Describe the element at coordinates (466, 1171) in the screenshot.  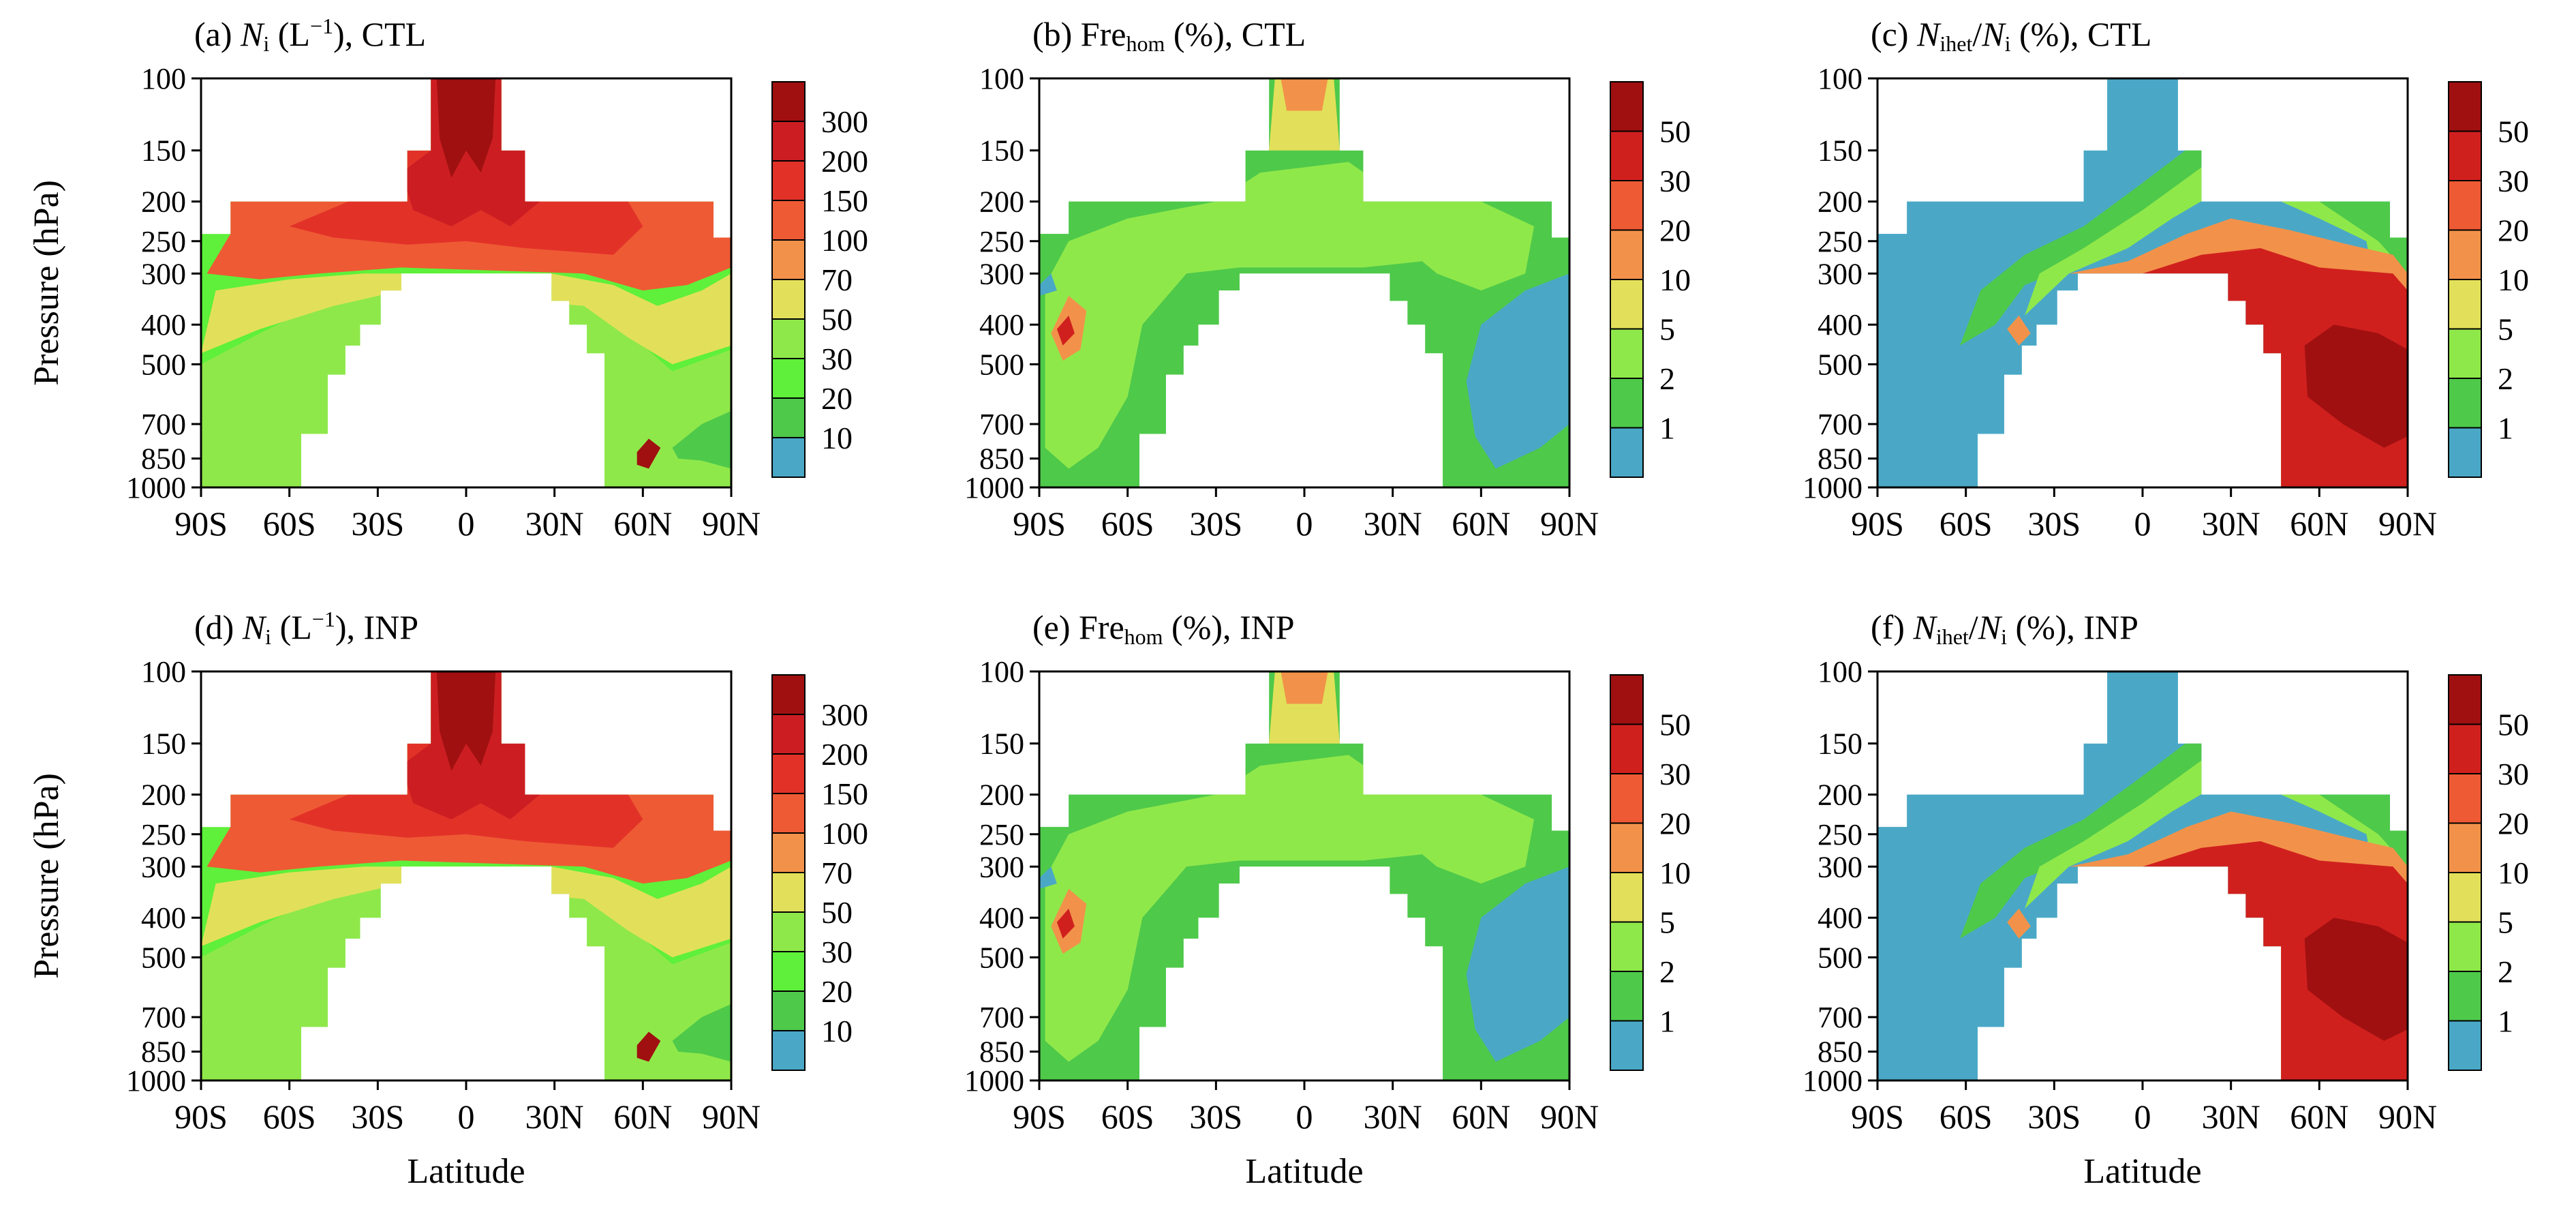
I see `x-axis-label: Latitude` at that location.